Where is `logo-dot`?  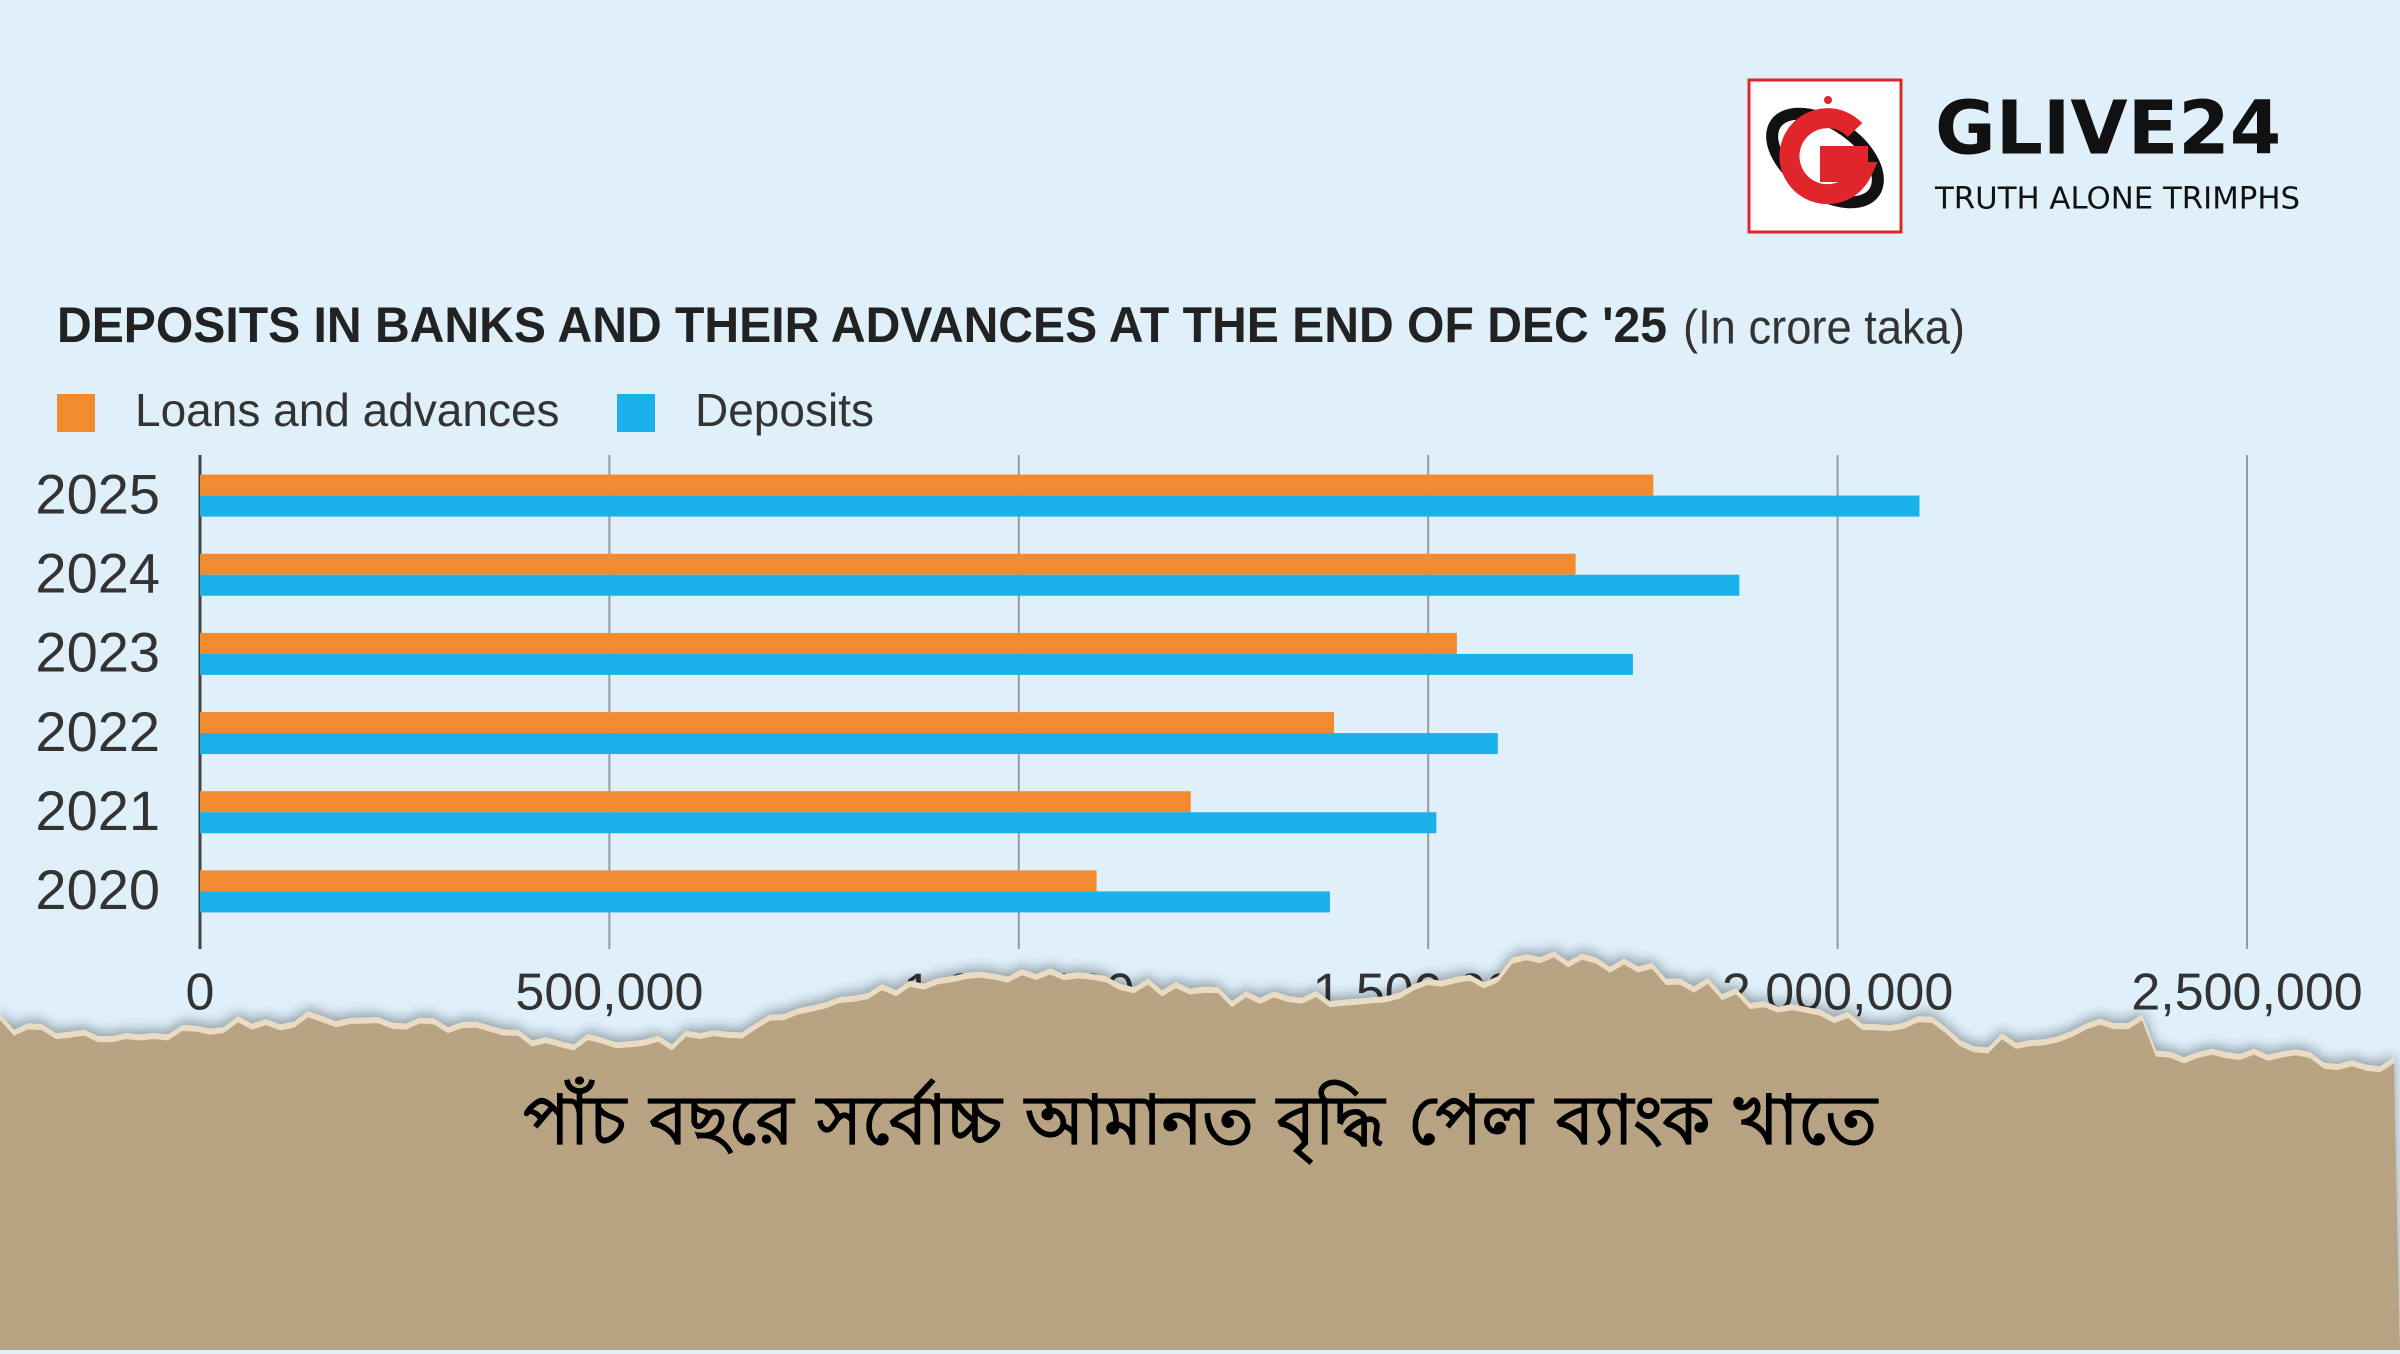 logo-dot is located at coordinates (1828, 100).